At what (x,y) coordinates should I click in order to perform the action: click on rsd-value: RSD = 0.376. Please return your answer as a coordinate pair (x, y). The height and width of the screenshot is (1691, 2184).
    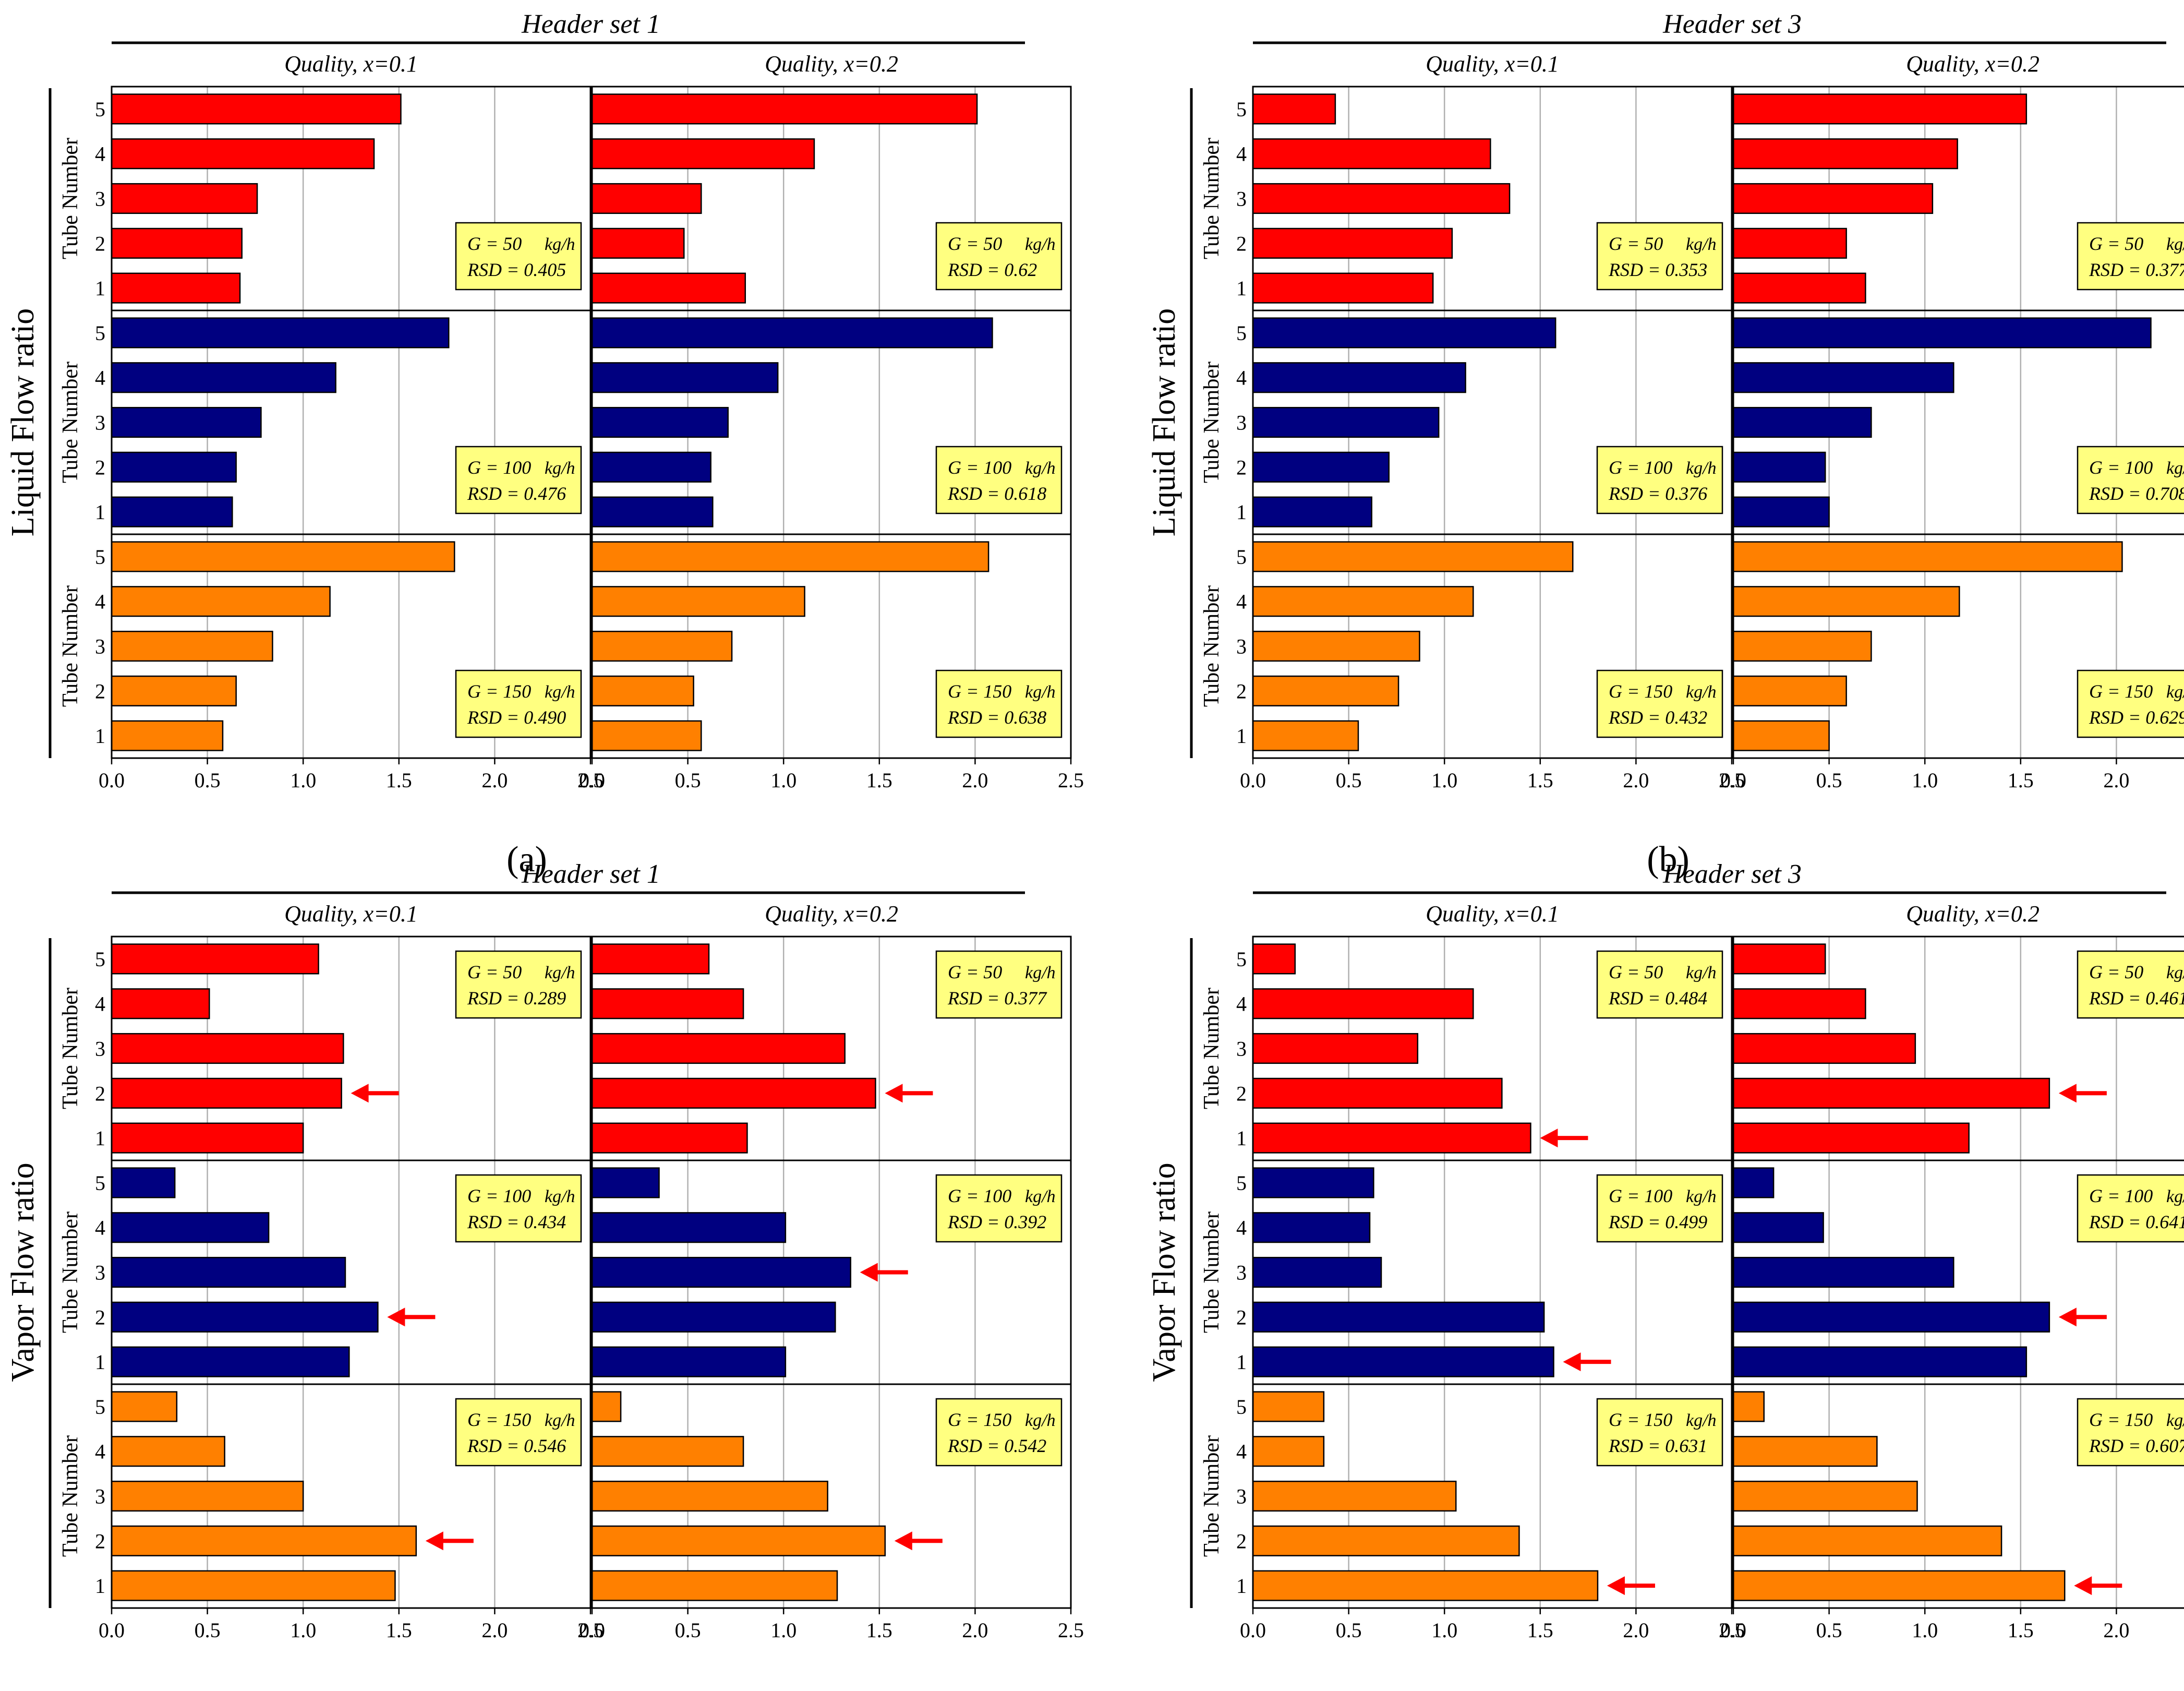
    Looking at the image, I should click on (1657, 493).